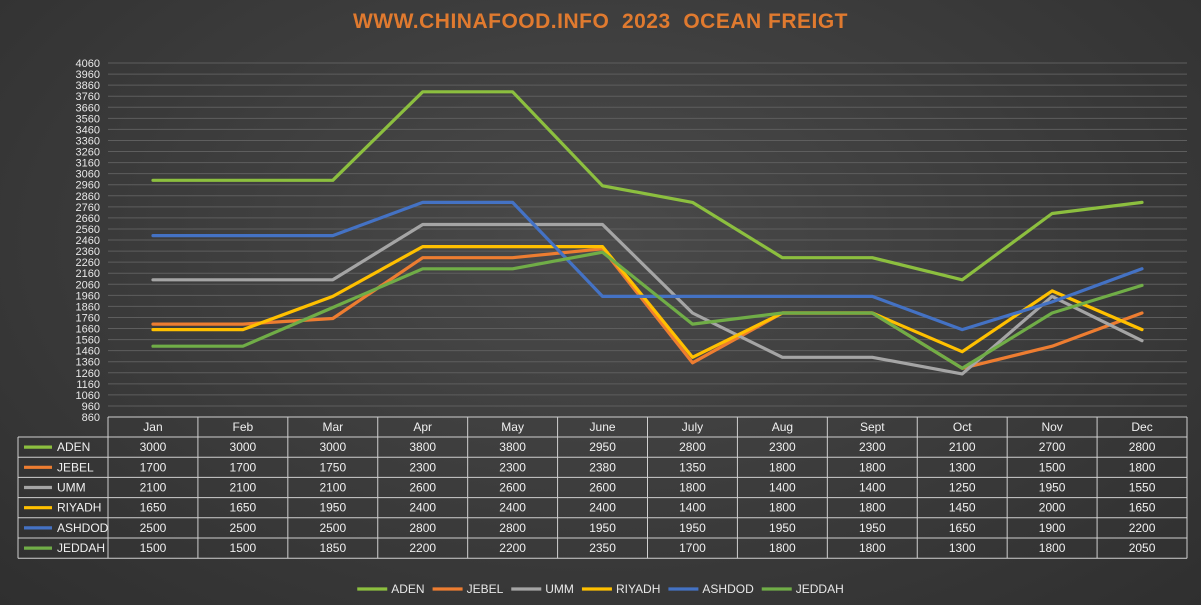  Describe the element at coordinates (88, 296) in the screenshot. I see `y-tick-label: 1960` at that location.